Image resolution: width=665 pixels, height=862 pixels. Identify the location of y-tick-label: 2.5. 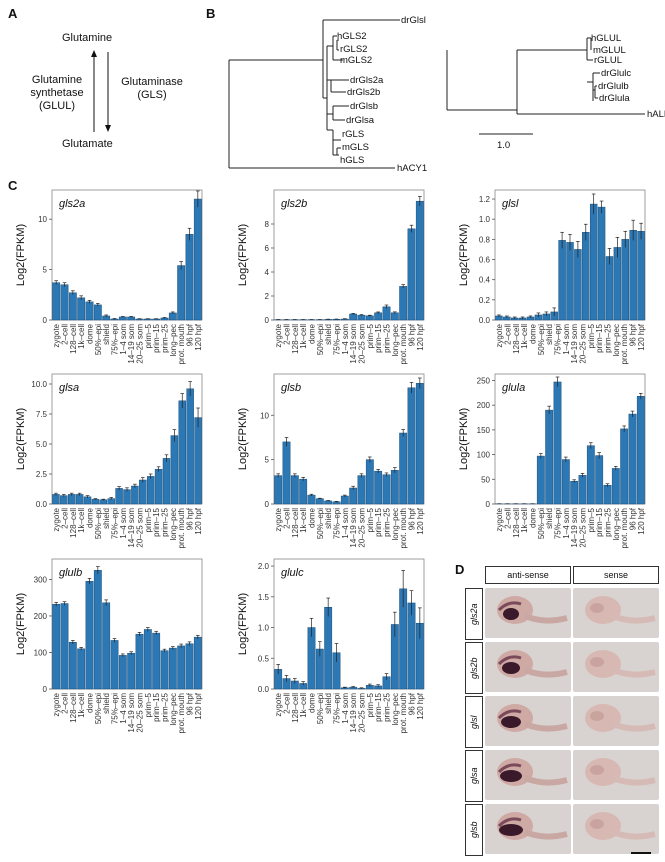
(42, 474).